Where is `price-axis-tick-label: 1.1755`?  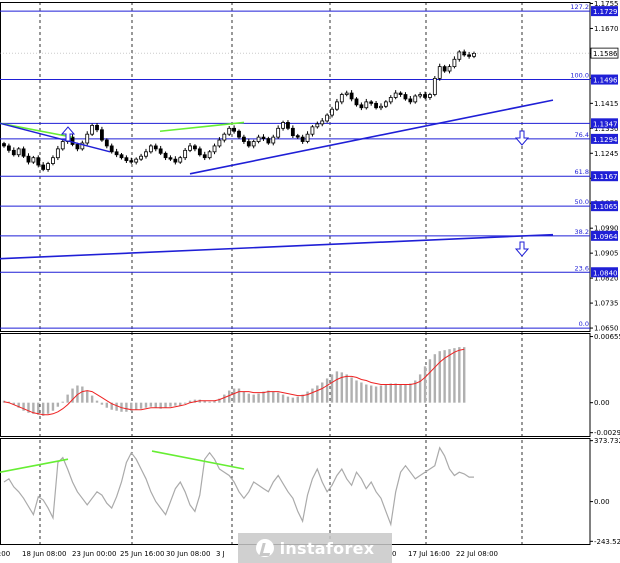 price-axis-tick-label: 1.1755 is located at coordinates (606, 4).